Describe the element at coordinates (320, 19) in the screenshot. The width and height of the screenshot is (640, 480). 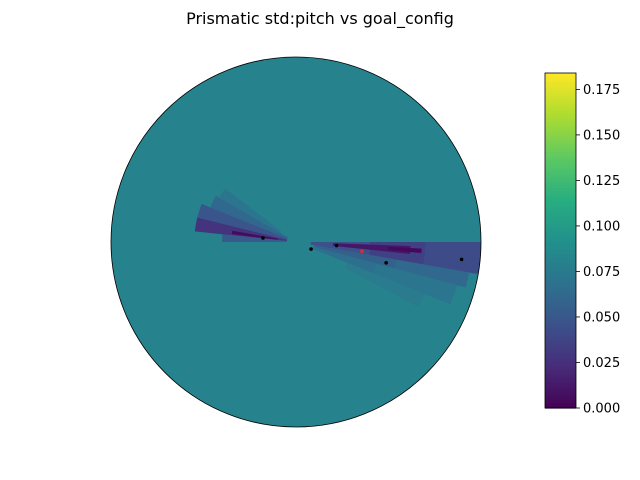
I see `chart-title: Prismatic std:pitch vs goal_config` at that location.